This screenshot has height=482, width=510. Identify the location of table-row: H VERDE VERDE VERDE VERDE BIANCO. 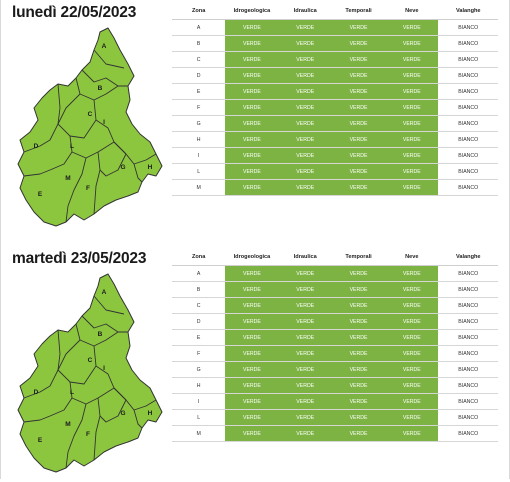
(335, 139).